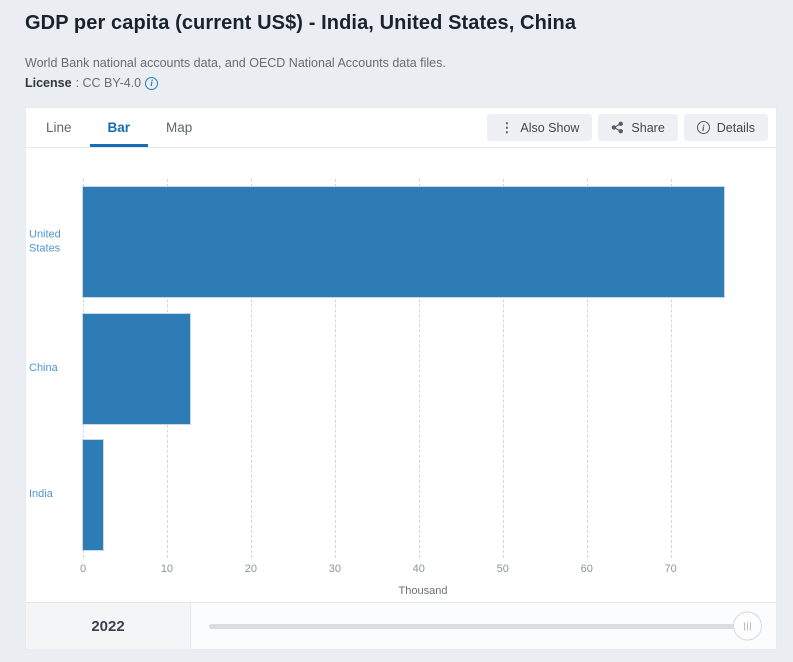  I want to click on x-tick-label: 20, so click(251, 569).